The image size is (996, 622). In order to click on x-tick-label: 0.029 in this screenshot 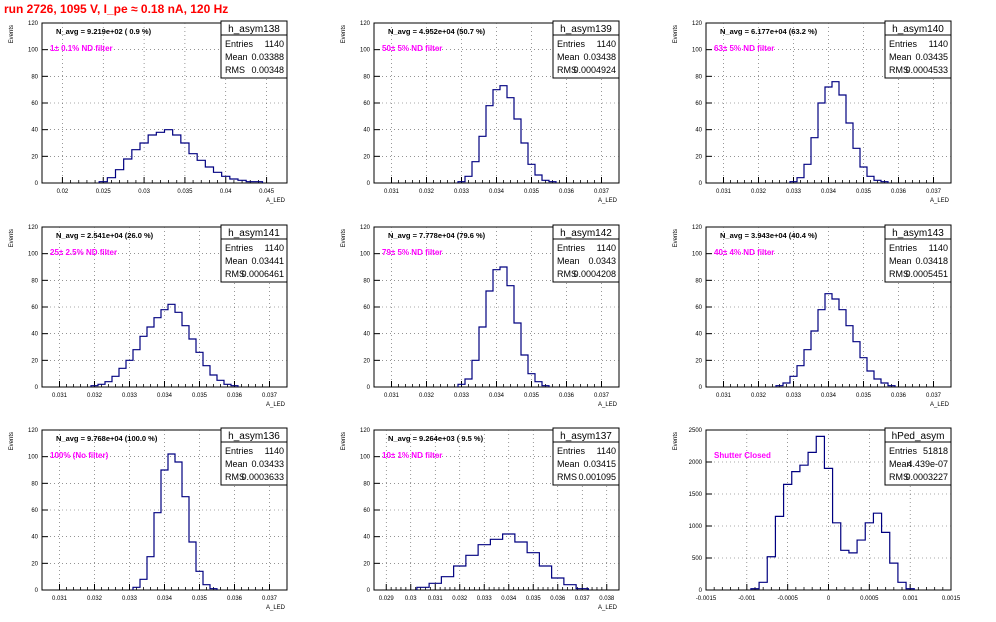, I will do `click(387, 599)`.